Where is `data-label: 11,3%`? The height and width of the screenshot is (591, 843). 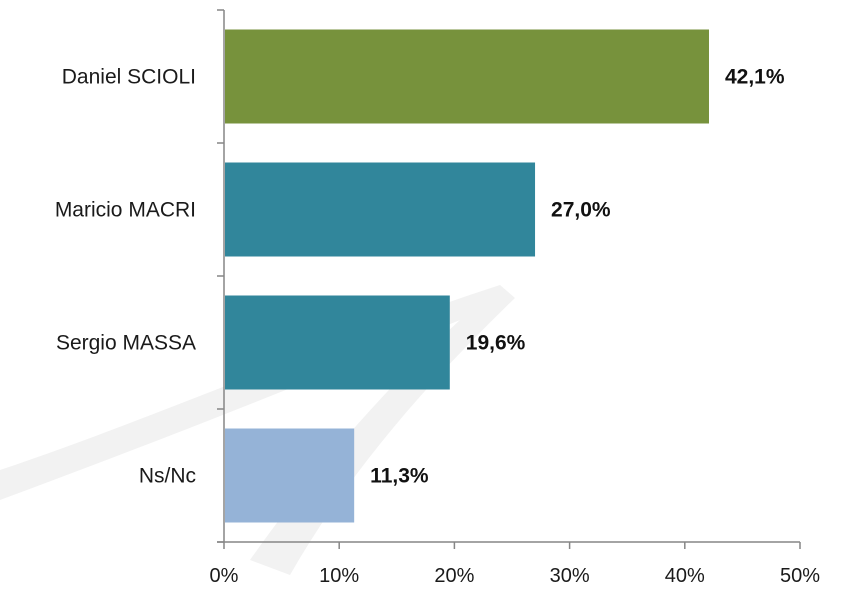 data-label: 11,3% is located at coordinates (399, 476).